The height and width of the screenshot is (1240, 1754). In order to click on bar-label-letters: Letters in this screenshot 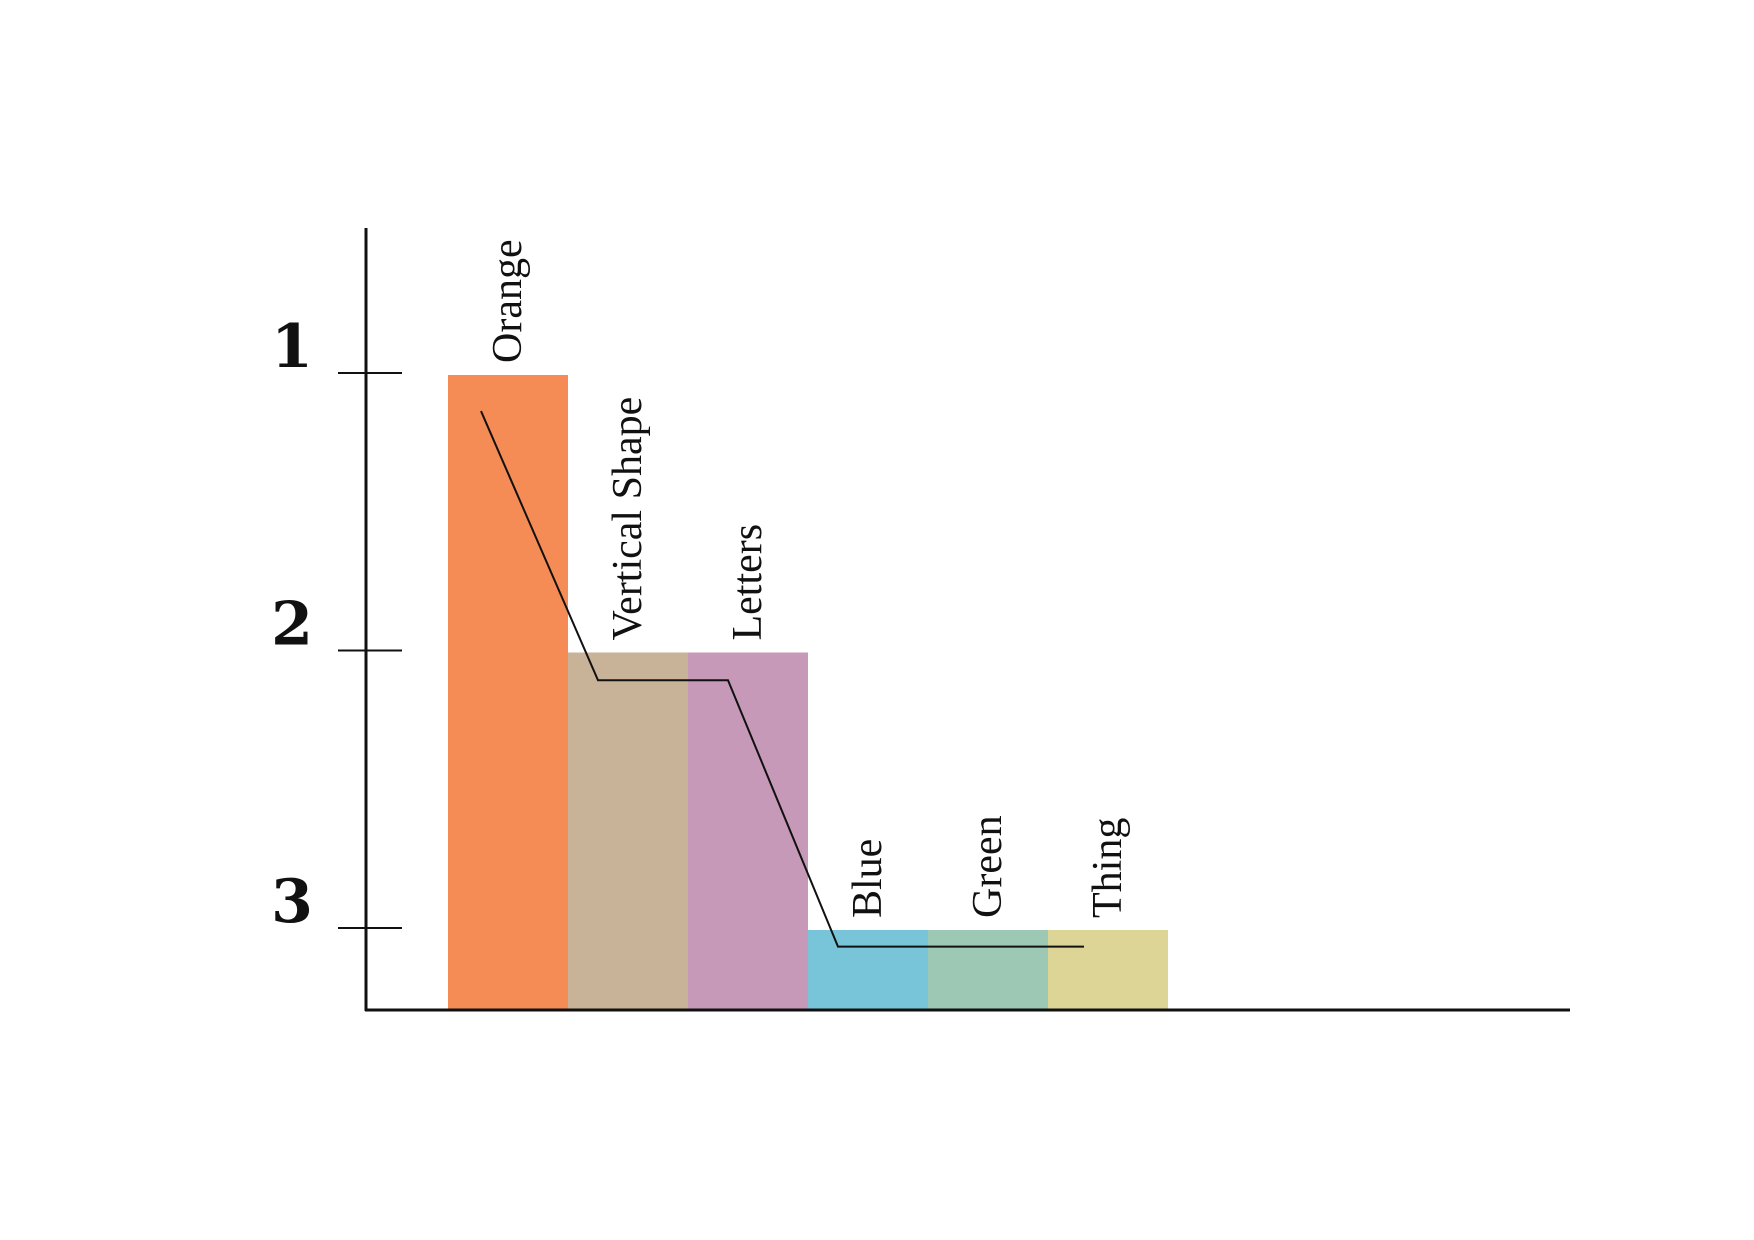, I will do `click(748, 582)`.